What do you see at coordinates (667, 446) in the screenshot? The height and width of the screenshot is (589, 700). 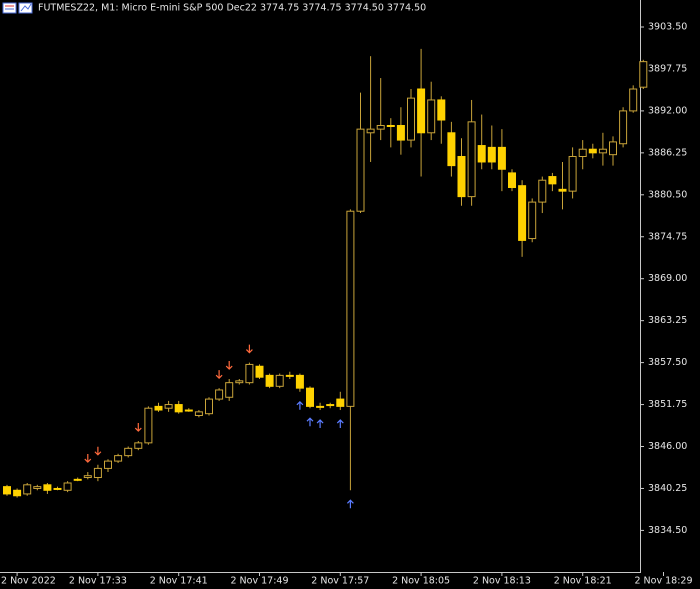 I see `y-tick-label: 3846.00` at bounding box center [667, 446].